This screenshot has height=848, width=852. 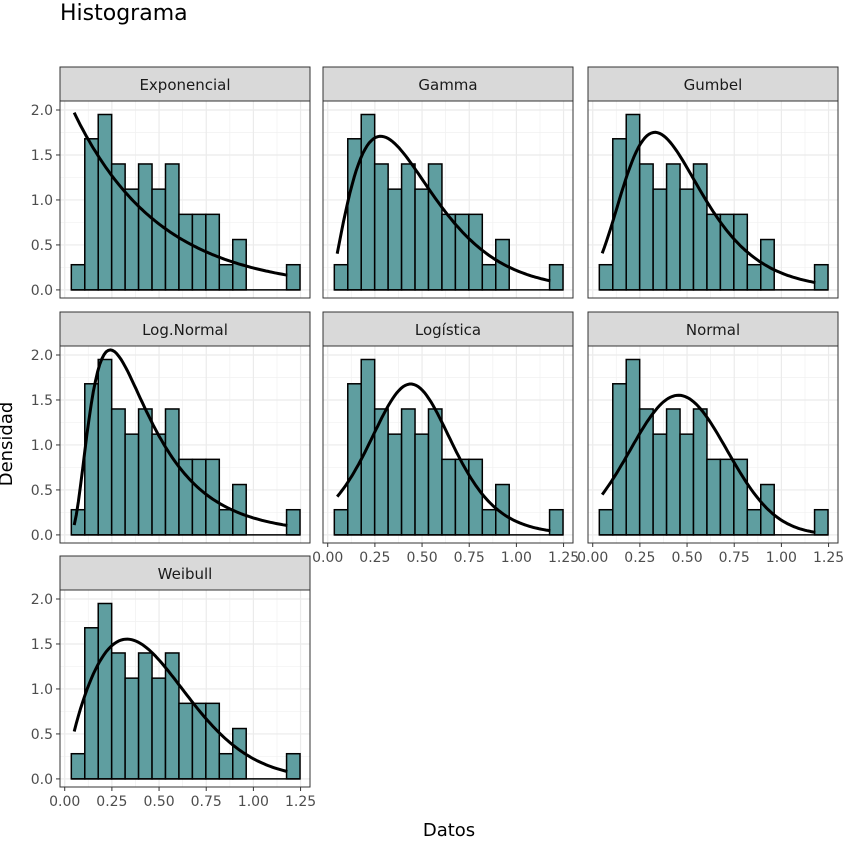 I want to click on x-tick-label: 1.00, so click(x=253, y=802).